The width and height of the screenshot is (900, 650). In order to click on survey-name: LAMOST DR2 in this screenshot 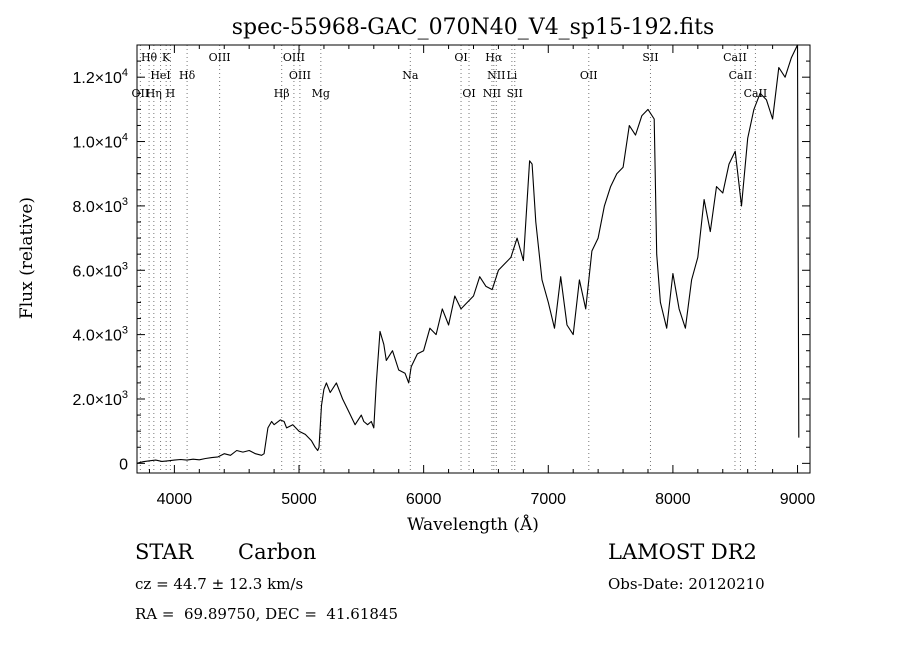, I will do `click(682, 552)`.